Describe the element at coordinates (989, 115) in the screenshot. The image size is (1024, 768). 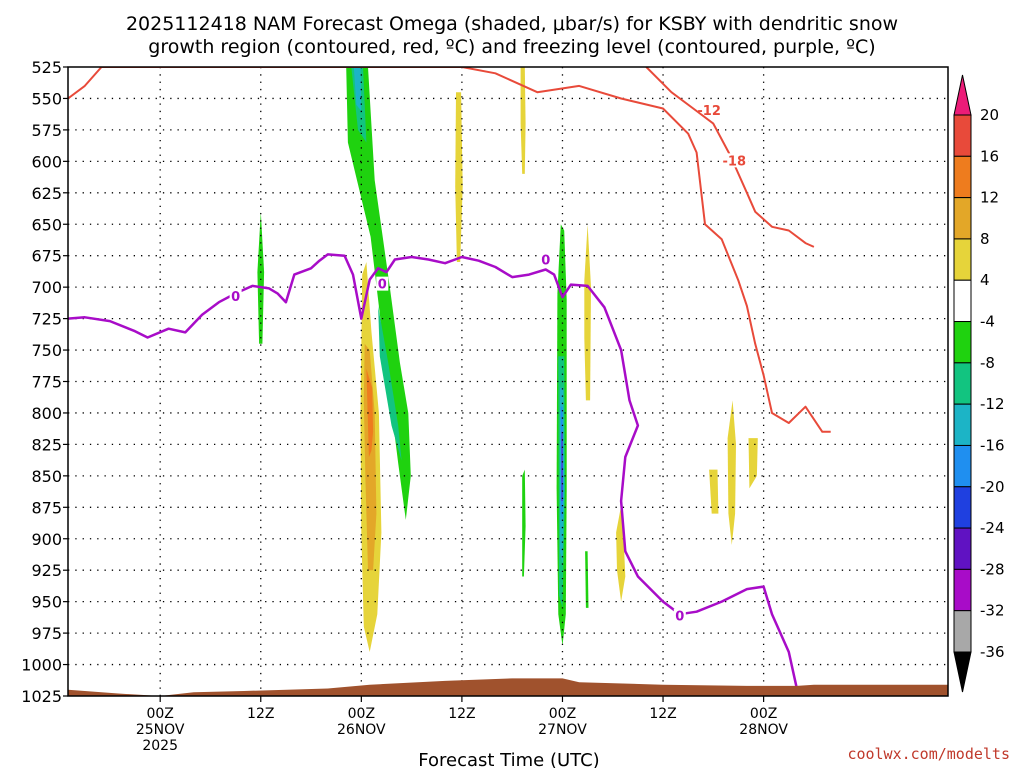
I see `colorbar-label-0: 20` at that location.